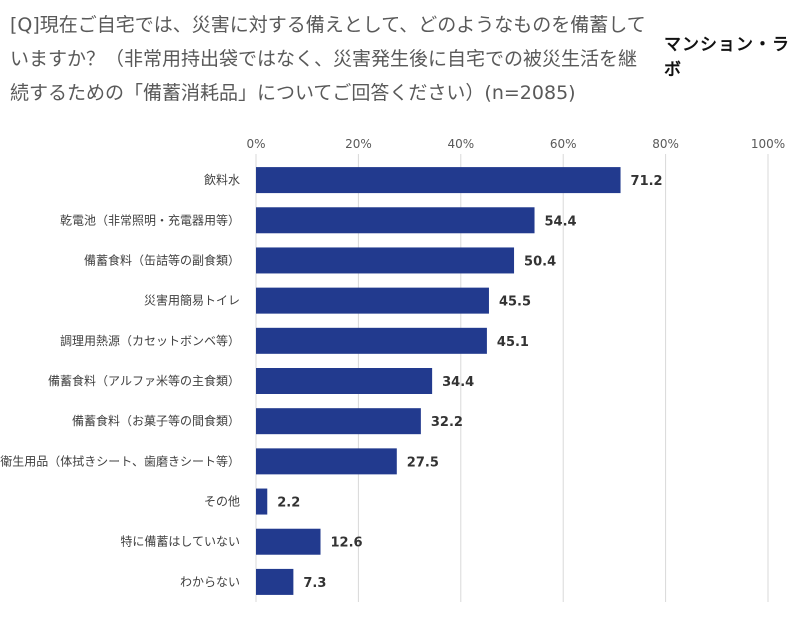 The height and width of the screenshot is (621, 800). Describe the element at coordinates (288, 503) in the screenshot. I see `data-label: 2.2` at that location.